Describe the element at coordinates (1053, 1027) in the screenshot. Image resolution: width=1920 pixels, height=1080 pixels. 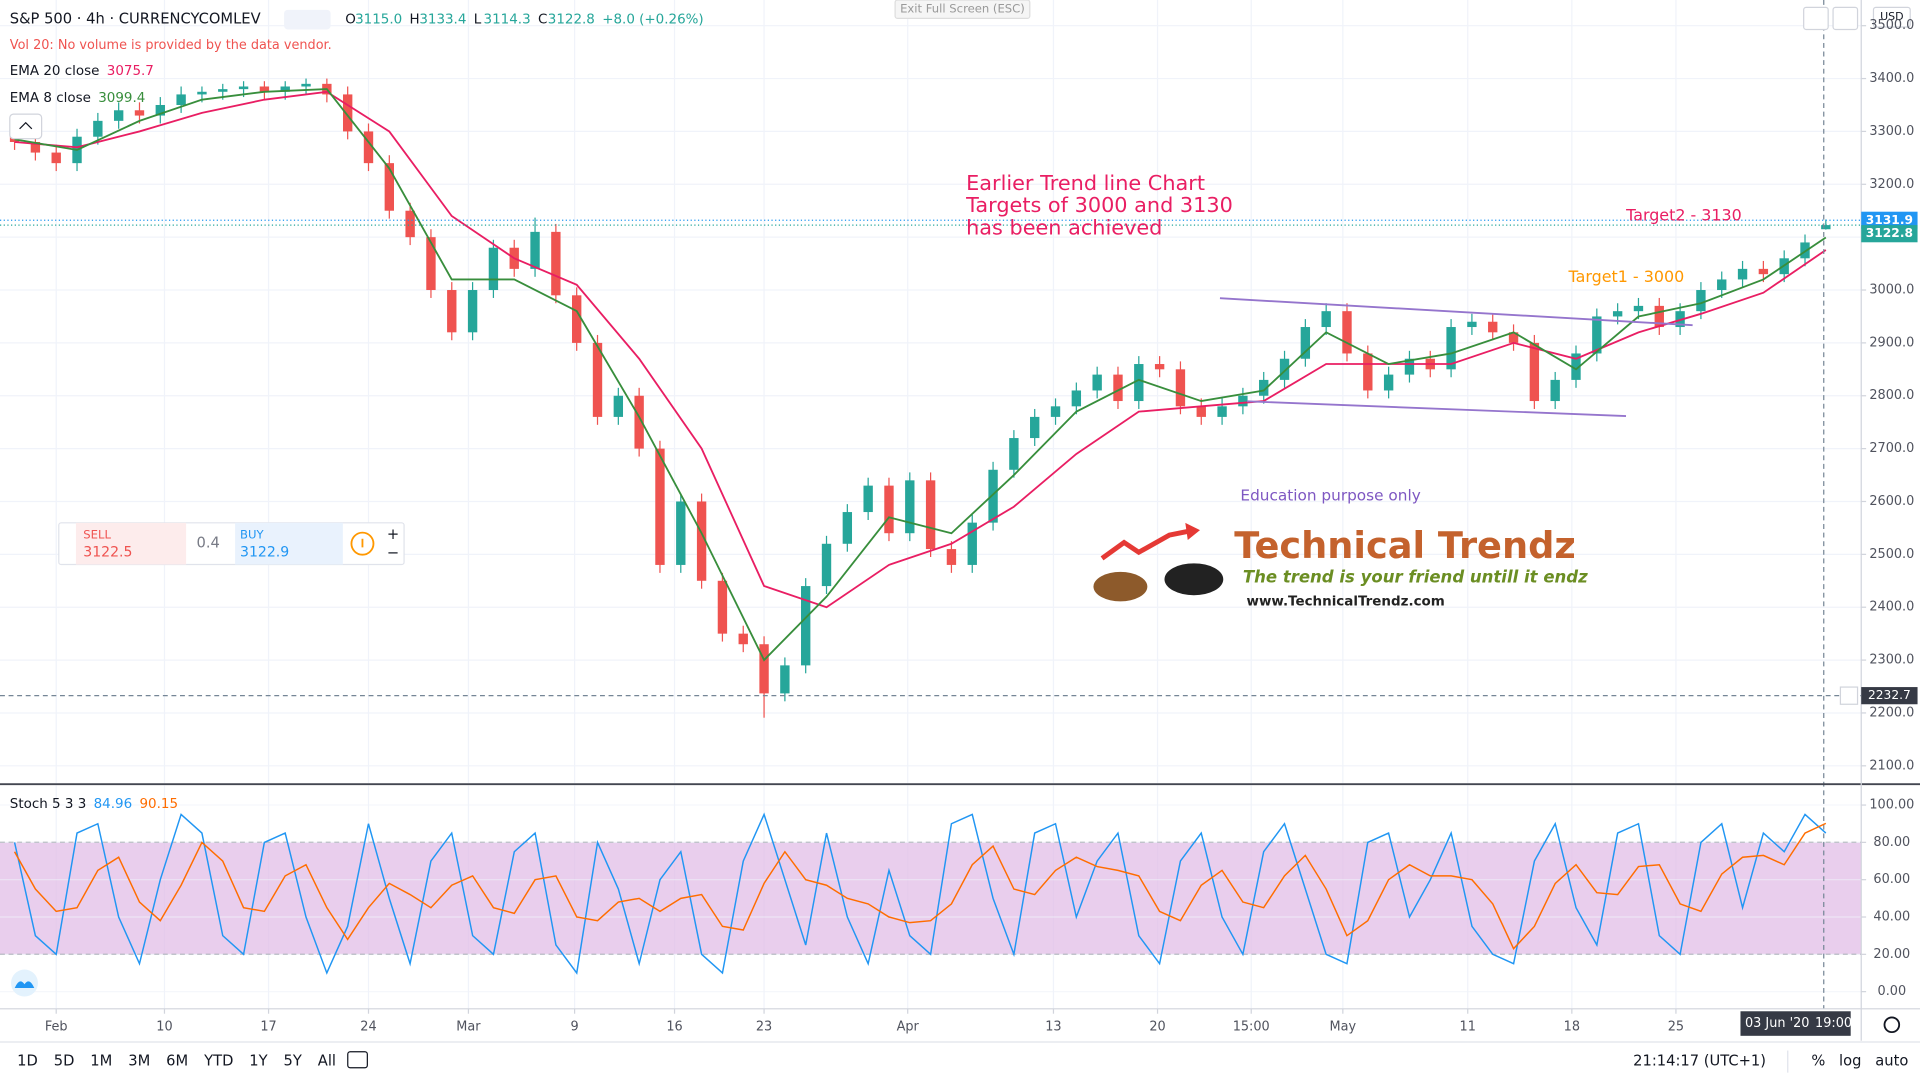
I see `x-tick-label: 13` at that location.